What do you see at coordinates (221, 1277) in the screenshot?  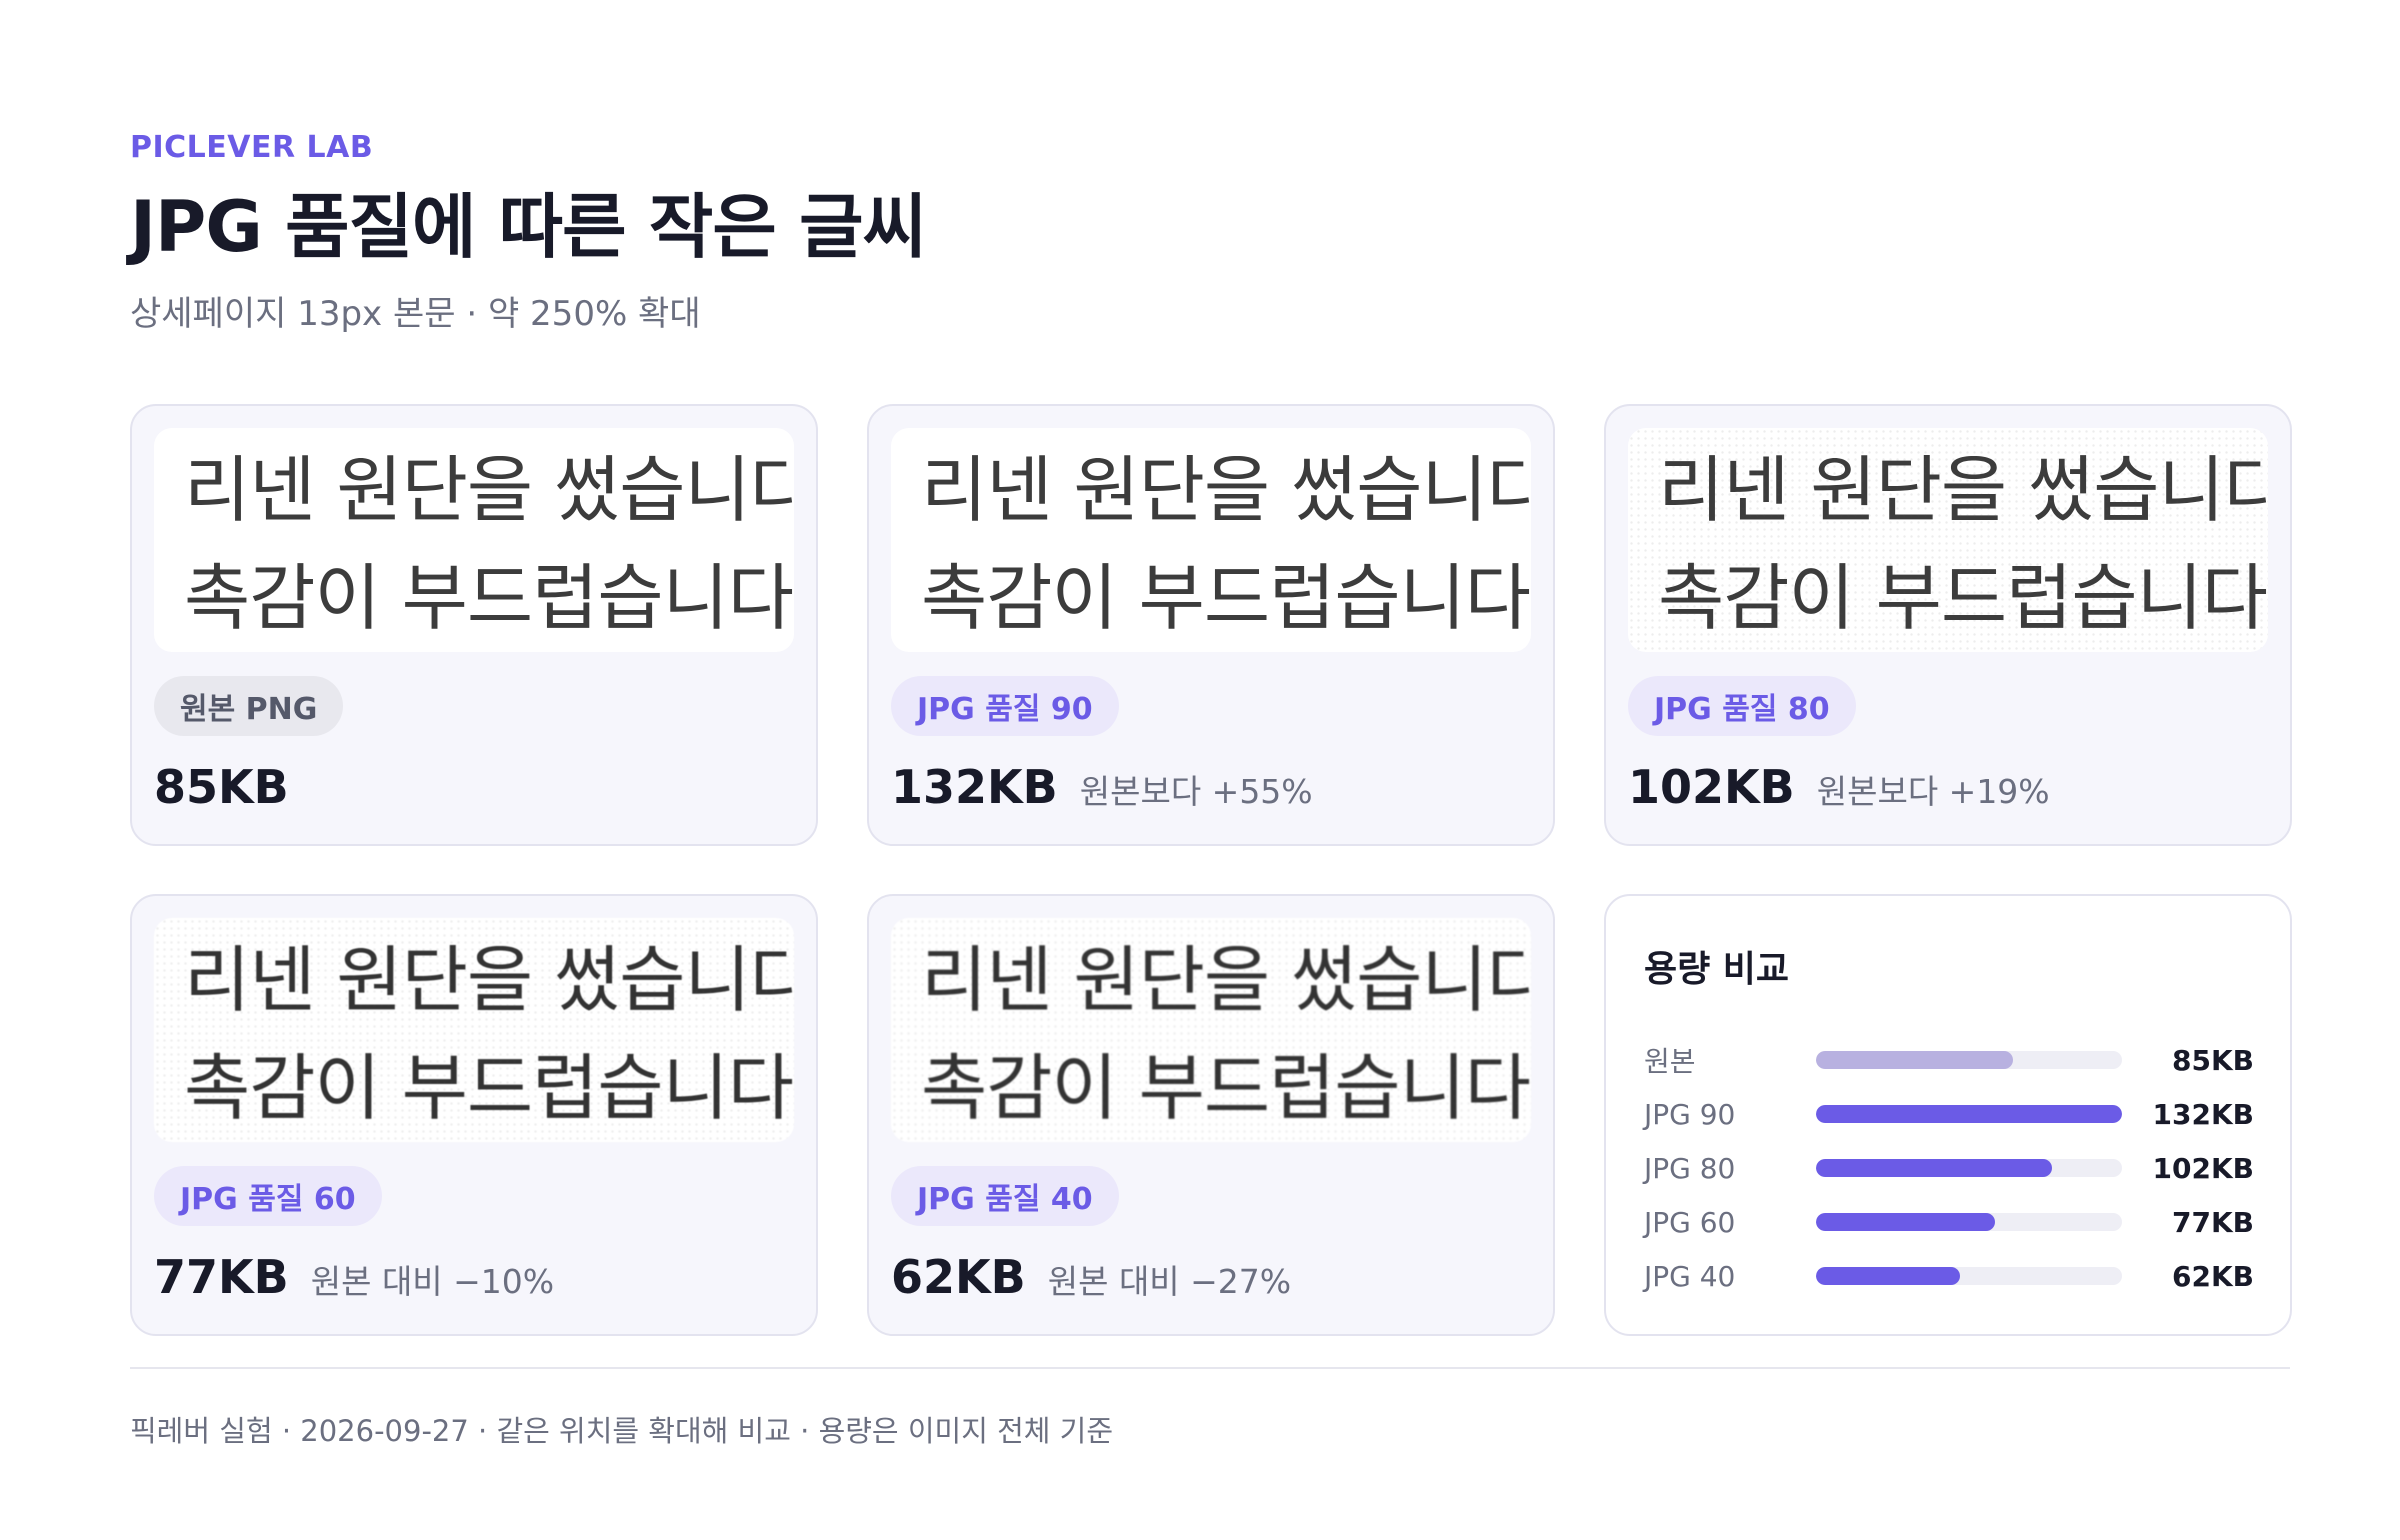 I see `file-size: 77KB` at bounding box center [221, 1277].